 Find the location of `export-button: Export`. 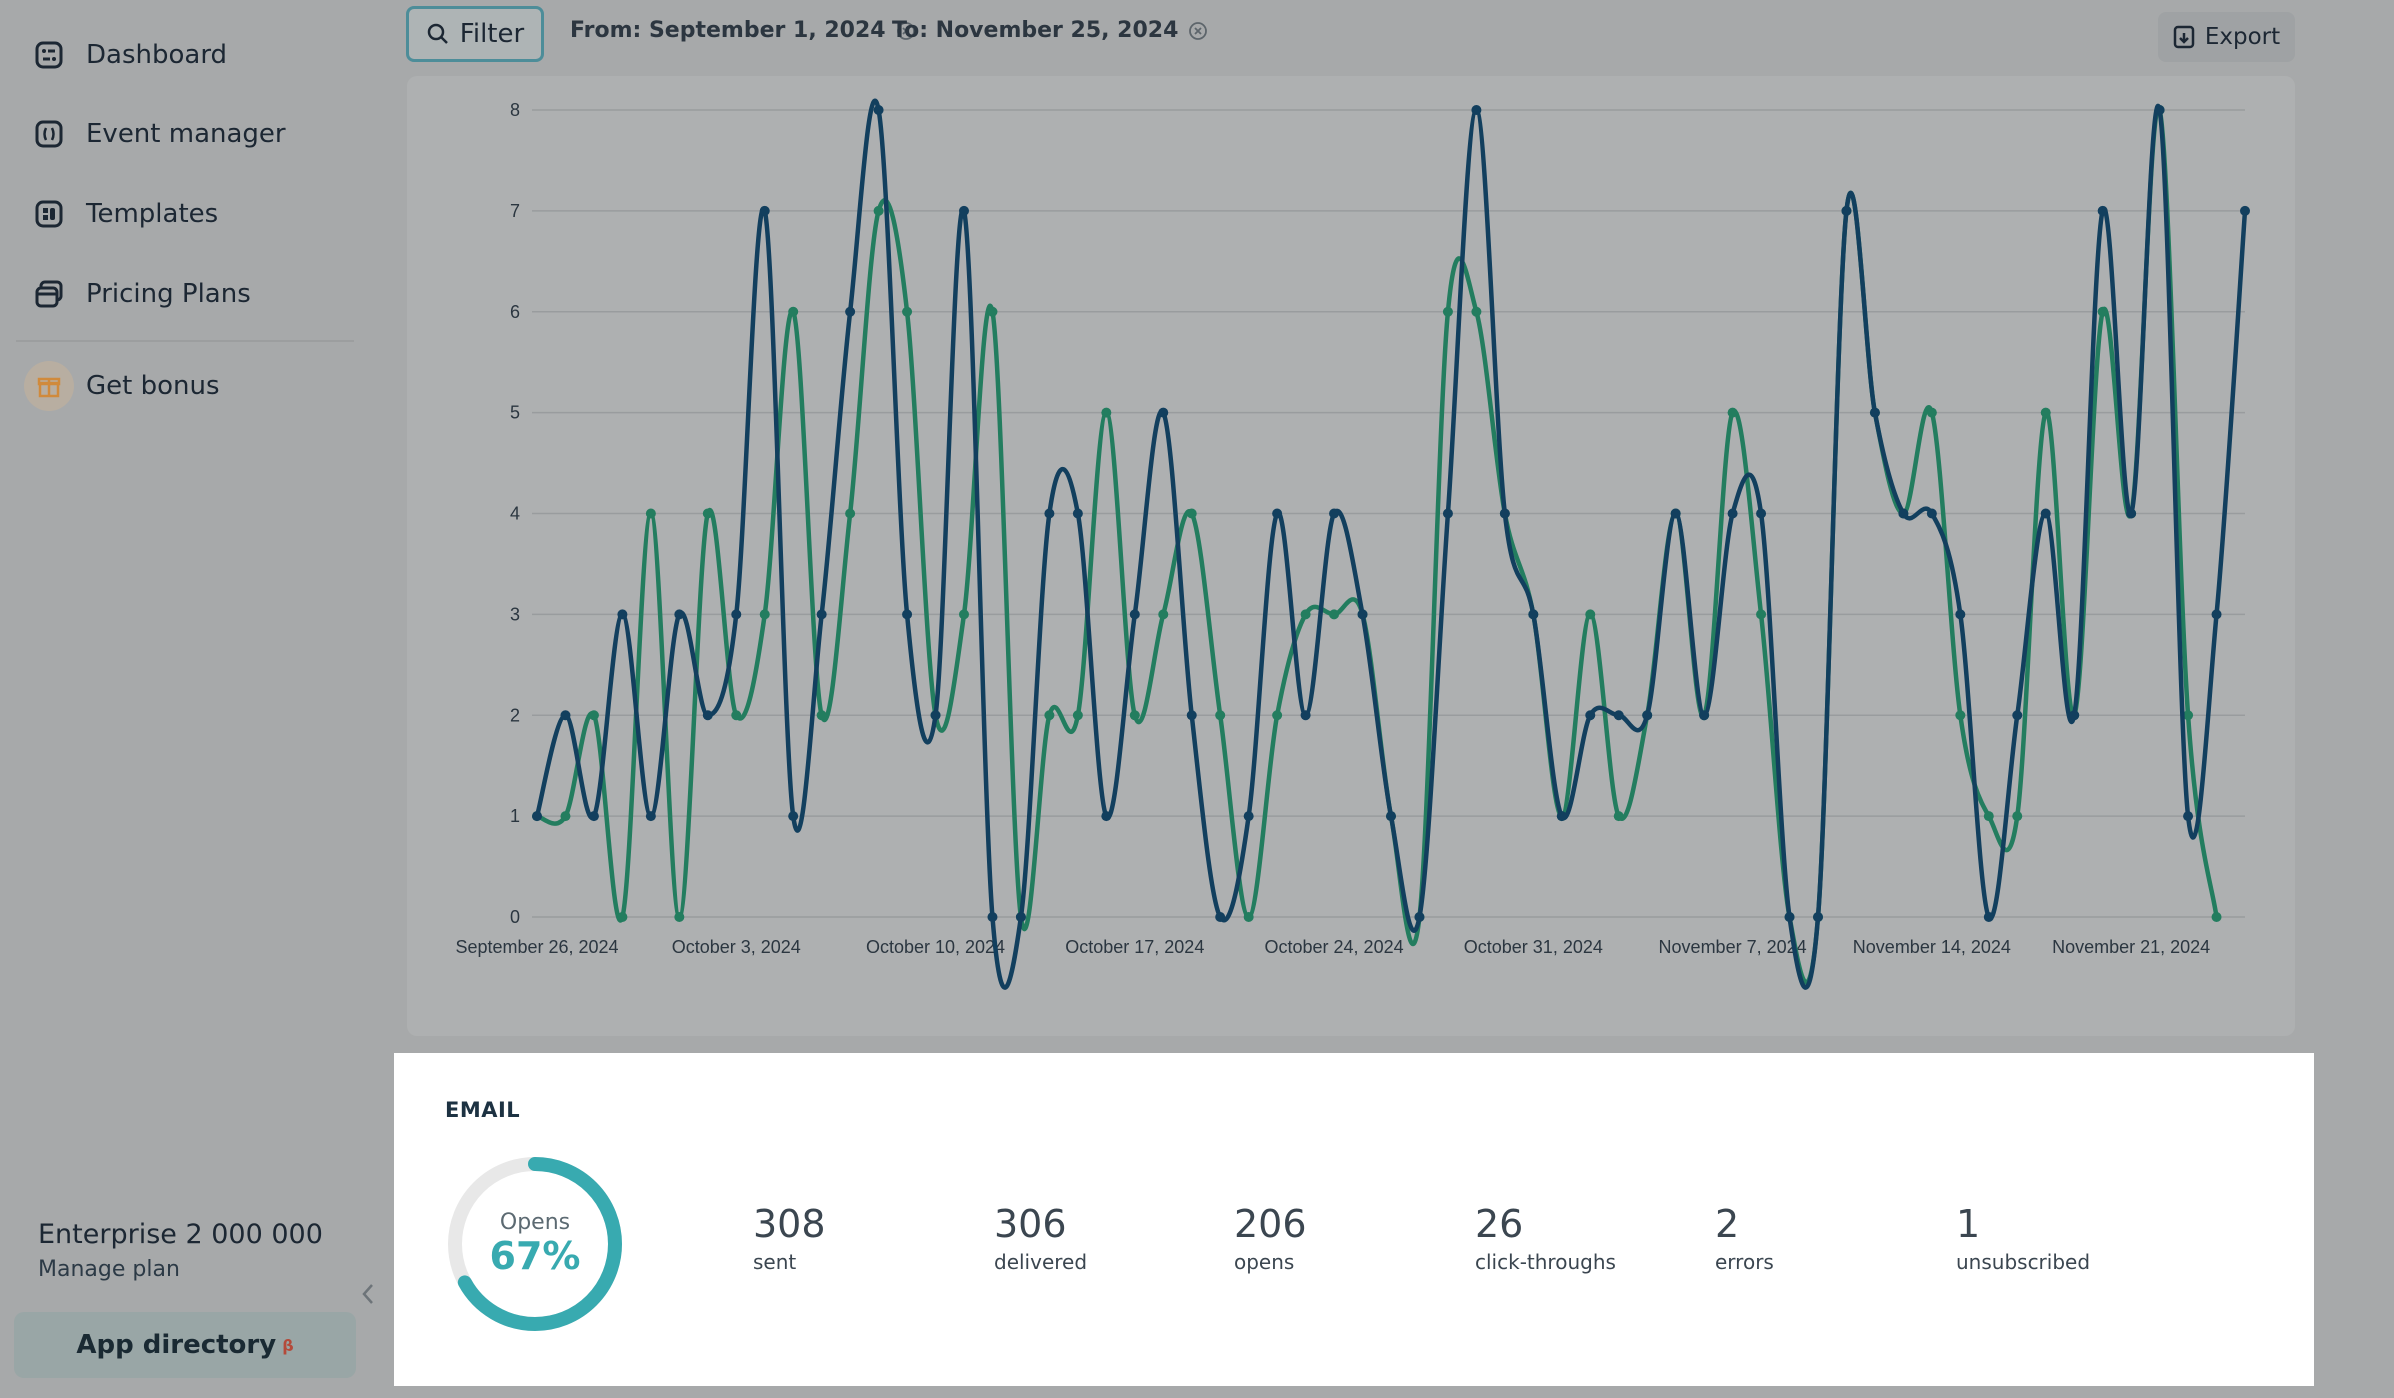

export-button: Export is located at coordinates (2226, 37).